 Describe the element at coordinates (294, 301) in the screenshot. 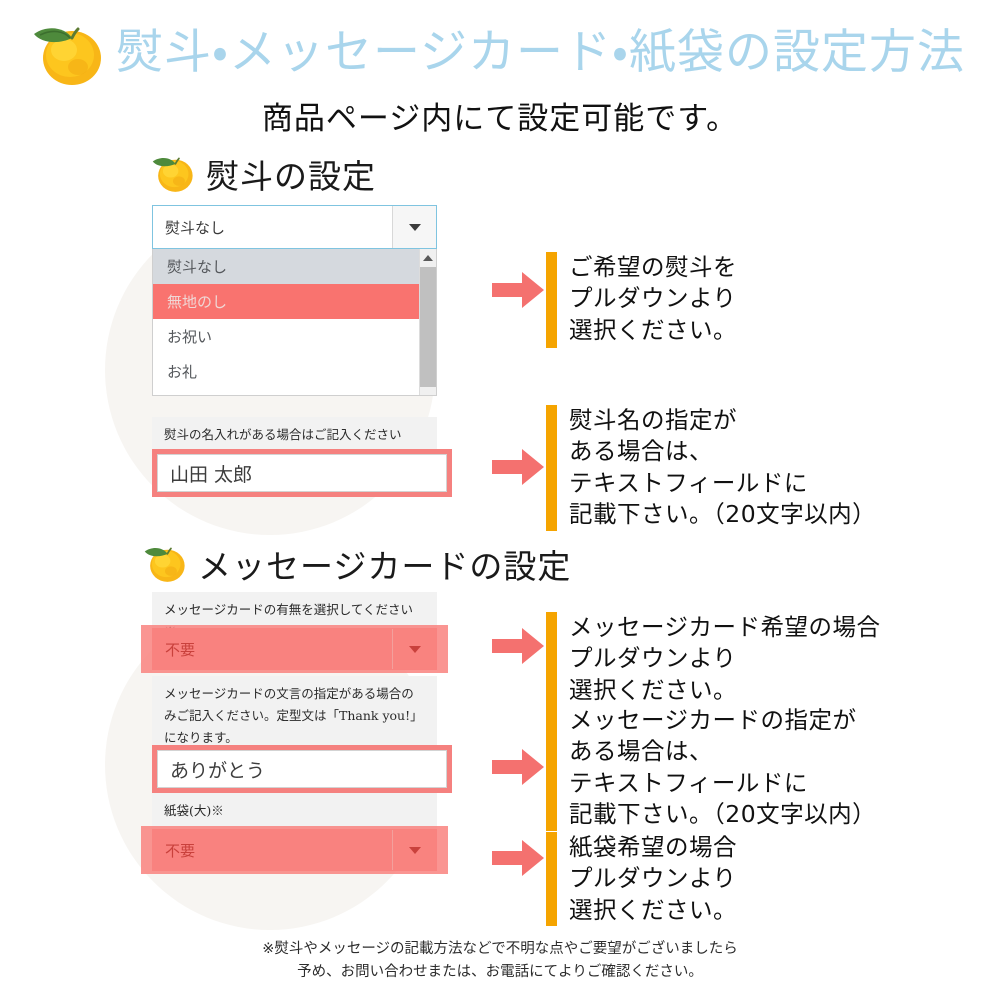

I see `option-item: 無地のし` at that location.